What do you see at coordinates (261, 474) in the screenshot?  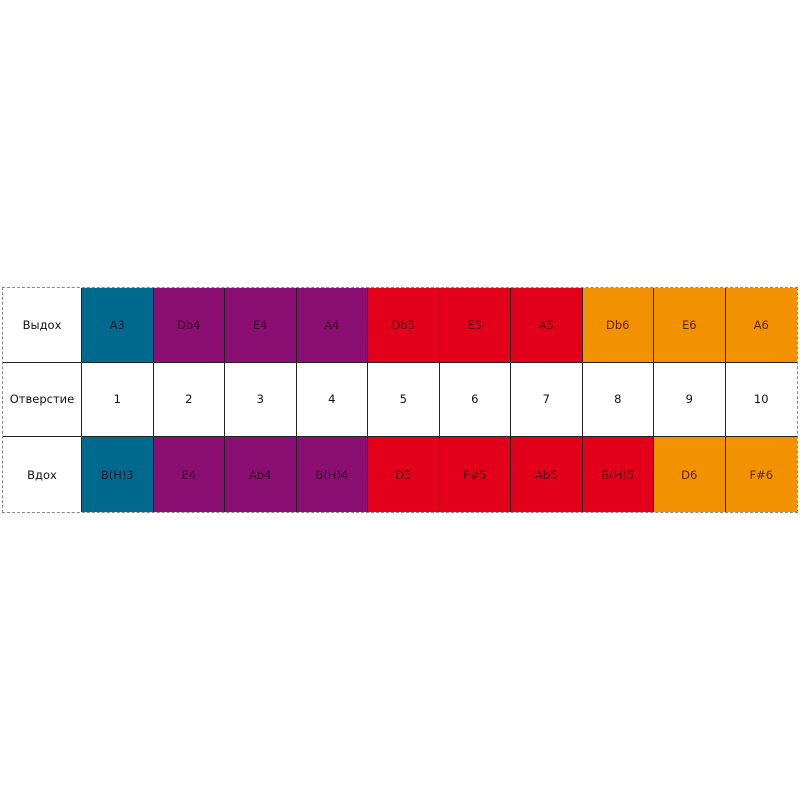 I see `draw-row-cell: Ab4` at bounding box center [261, 474].